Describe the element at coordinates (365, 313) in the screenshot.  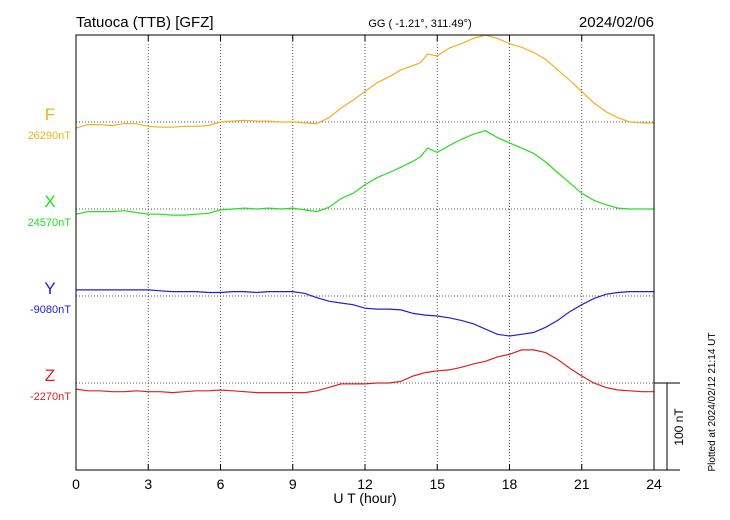
I see `series-line-y` at that location.